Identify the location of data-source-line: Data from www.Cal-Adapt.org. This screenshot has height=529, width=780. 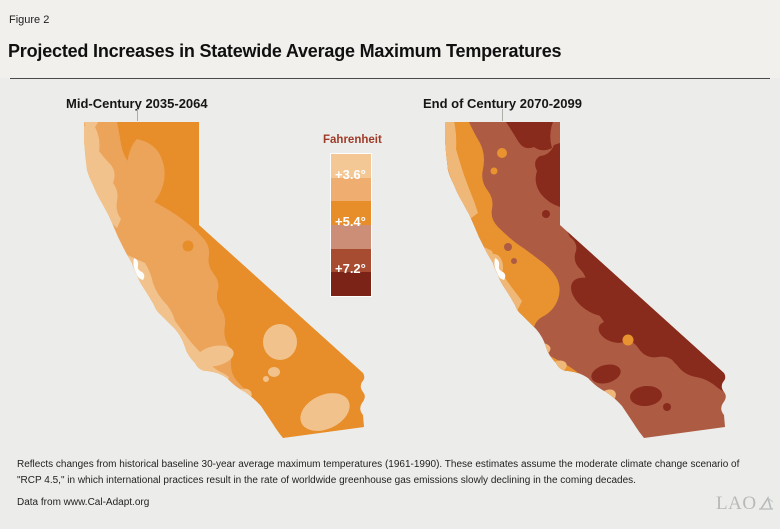
(83, 502).